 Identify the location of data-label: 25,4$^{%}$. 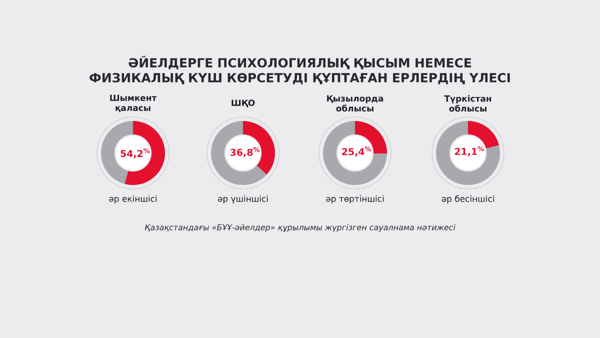
(357, 151).